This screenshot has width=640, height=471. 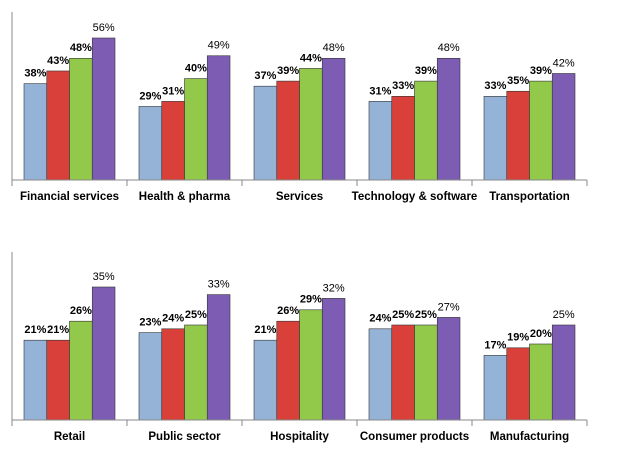 What do you see at coordinates (541, 334) in the screenshot?
I see `value-label: 20%` at bounding box center [541, 334].